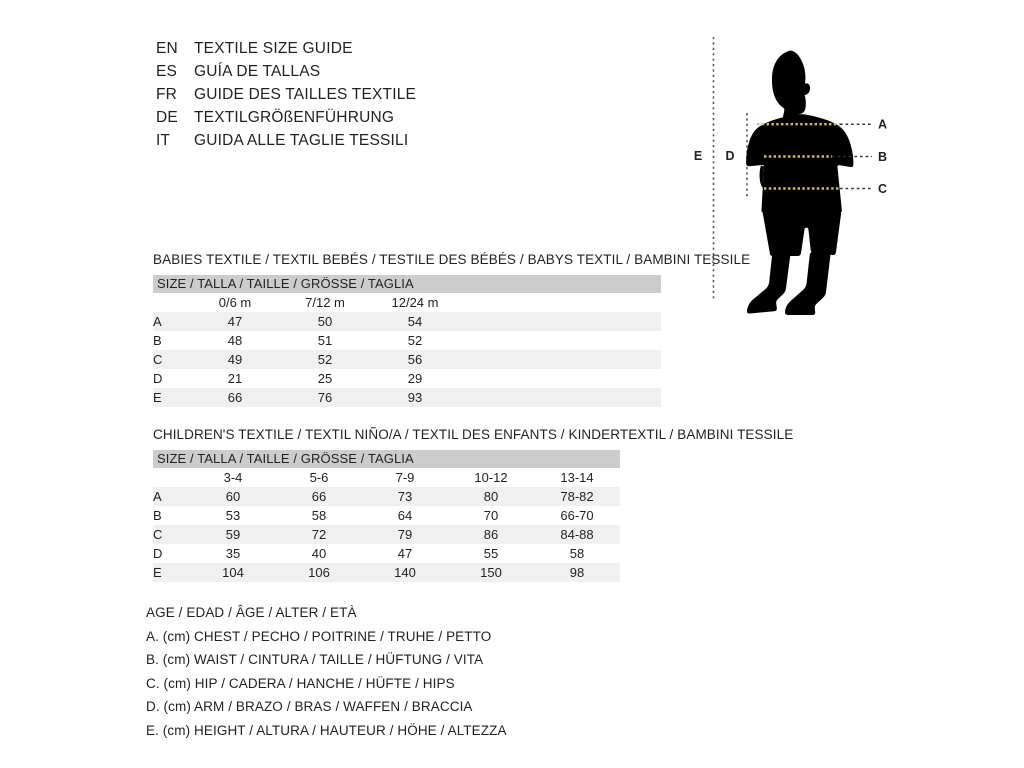 This screenshot has width=1024, height=768. What do you see at coordinates (560, 359) in the screenshot?
I see `babies-cell-c-filler` at bounding box center [560, 359].